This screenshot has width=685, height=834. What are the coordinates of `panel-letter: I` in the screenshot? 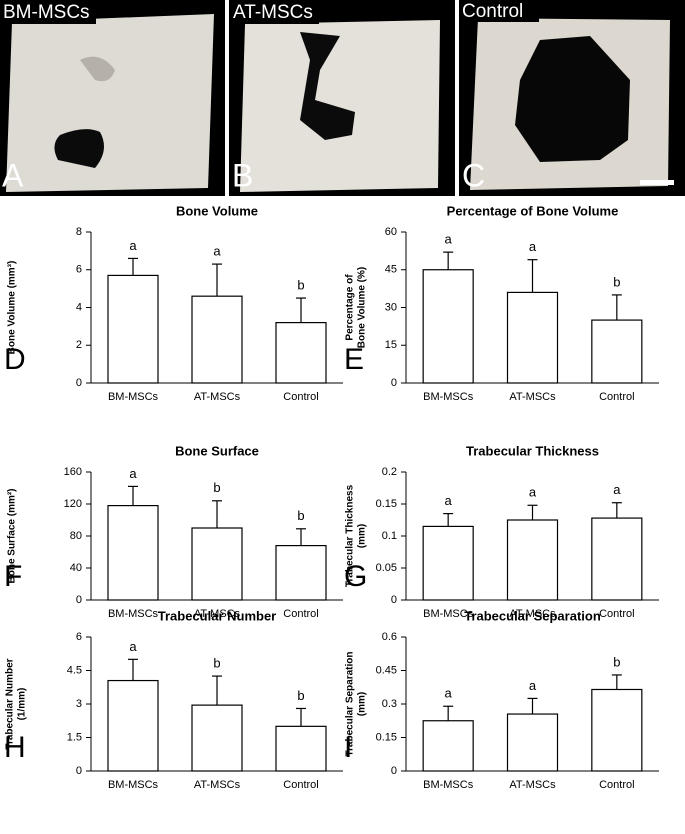 It's located at (348, 747).